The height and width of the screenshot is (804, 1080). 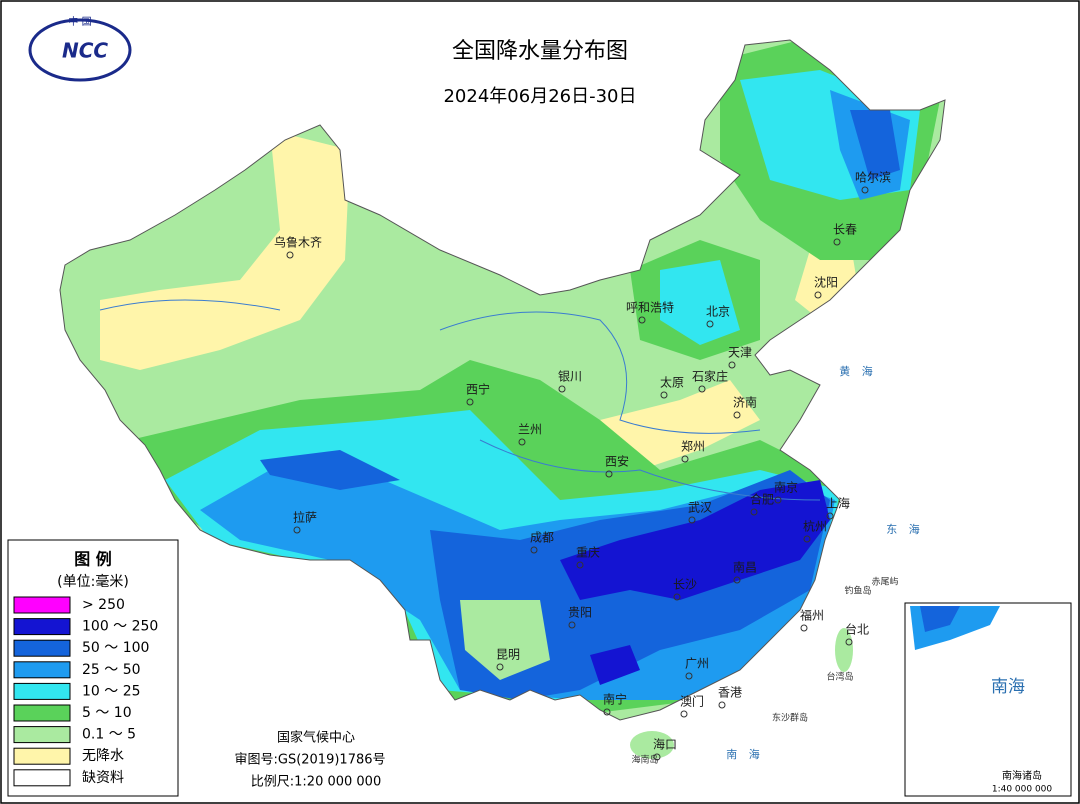 I want to click on place-label: 海南岛, so click(x=644, y=760).